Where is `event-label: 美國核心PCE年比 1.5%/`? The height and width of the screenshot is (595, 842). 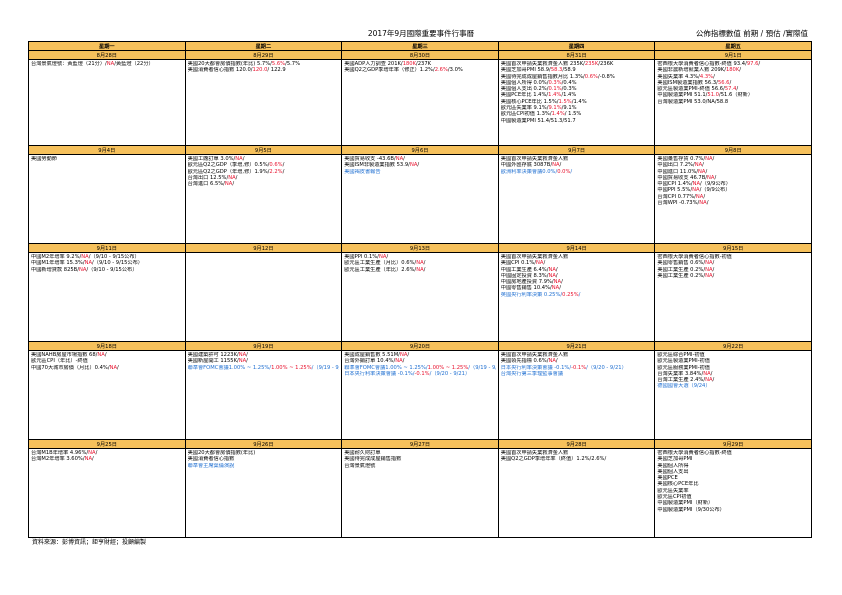 event-label: 美國核心PCE年比 1.5%/ is located at coordinates (529, 101).